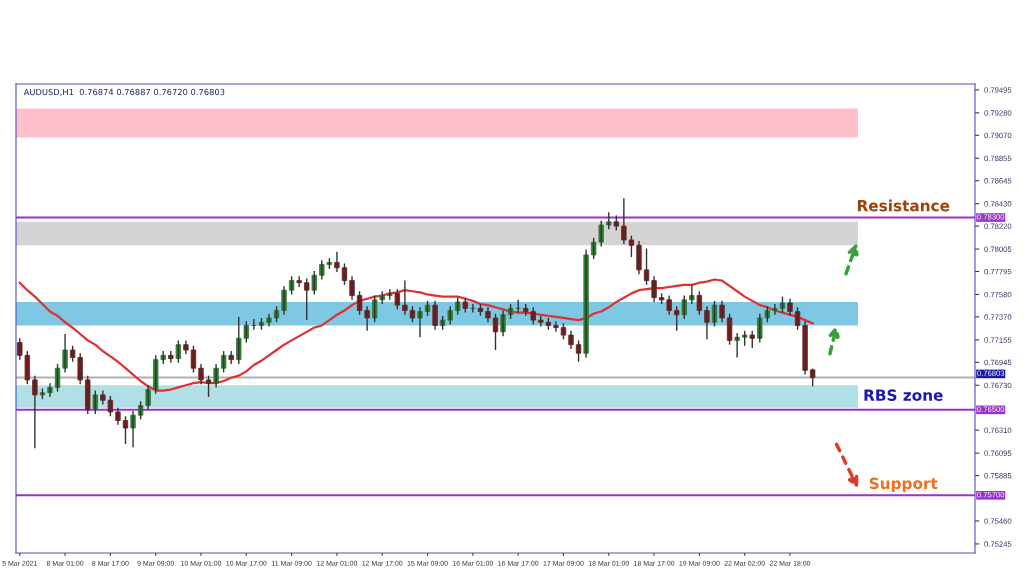  Describe the element at coordinates (903, 395) in the screenshot. I see `band-label: RBS zone` at that location.